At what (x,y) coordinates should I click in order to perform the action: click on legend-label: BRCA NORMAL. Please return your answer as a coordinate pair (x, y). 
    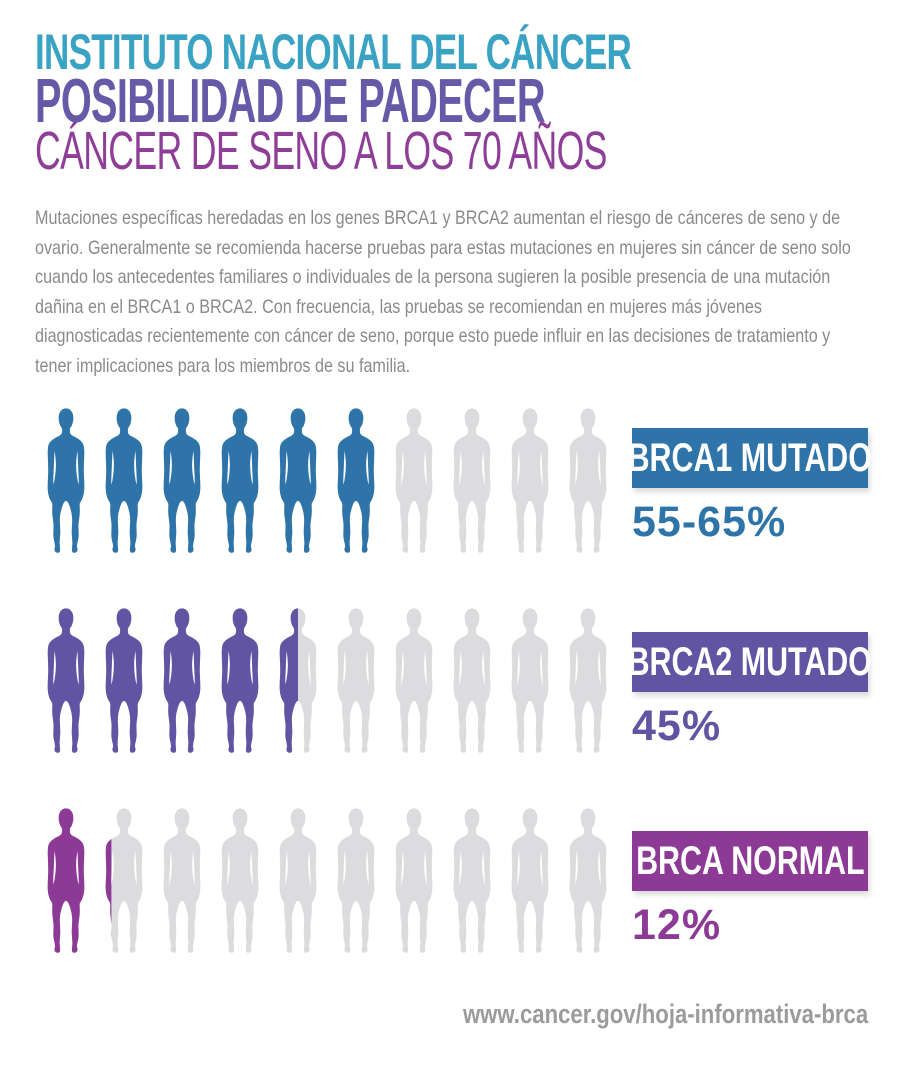
    Looking at the image, I should click on (750, 861).